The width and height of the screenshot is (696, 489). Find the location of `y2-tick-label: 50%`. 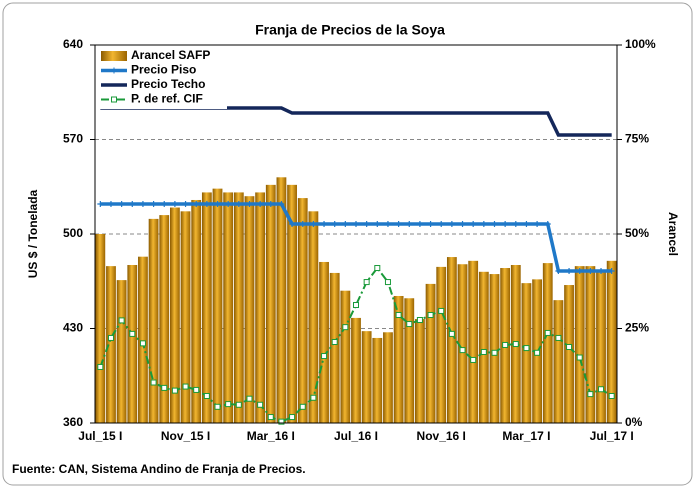

y2-tick-label: 50% is located at coordinates (637, 233).